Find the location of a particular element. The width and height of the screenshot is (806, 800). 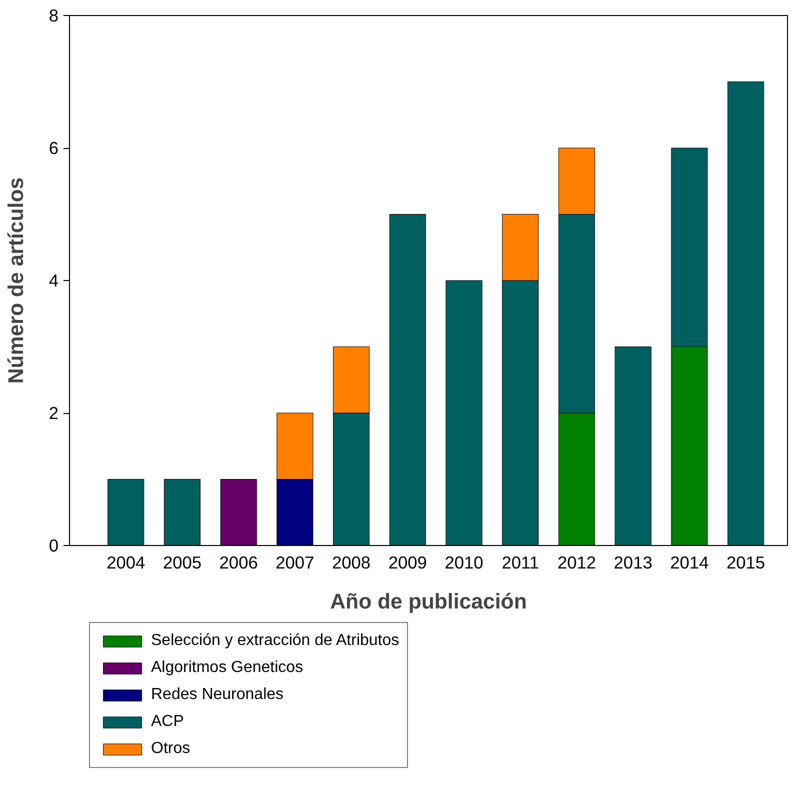

x-tick-label: 2014 is located at coordinates (690, 562).